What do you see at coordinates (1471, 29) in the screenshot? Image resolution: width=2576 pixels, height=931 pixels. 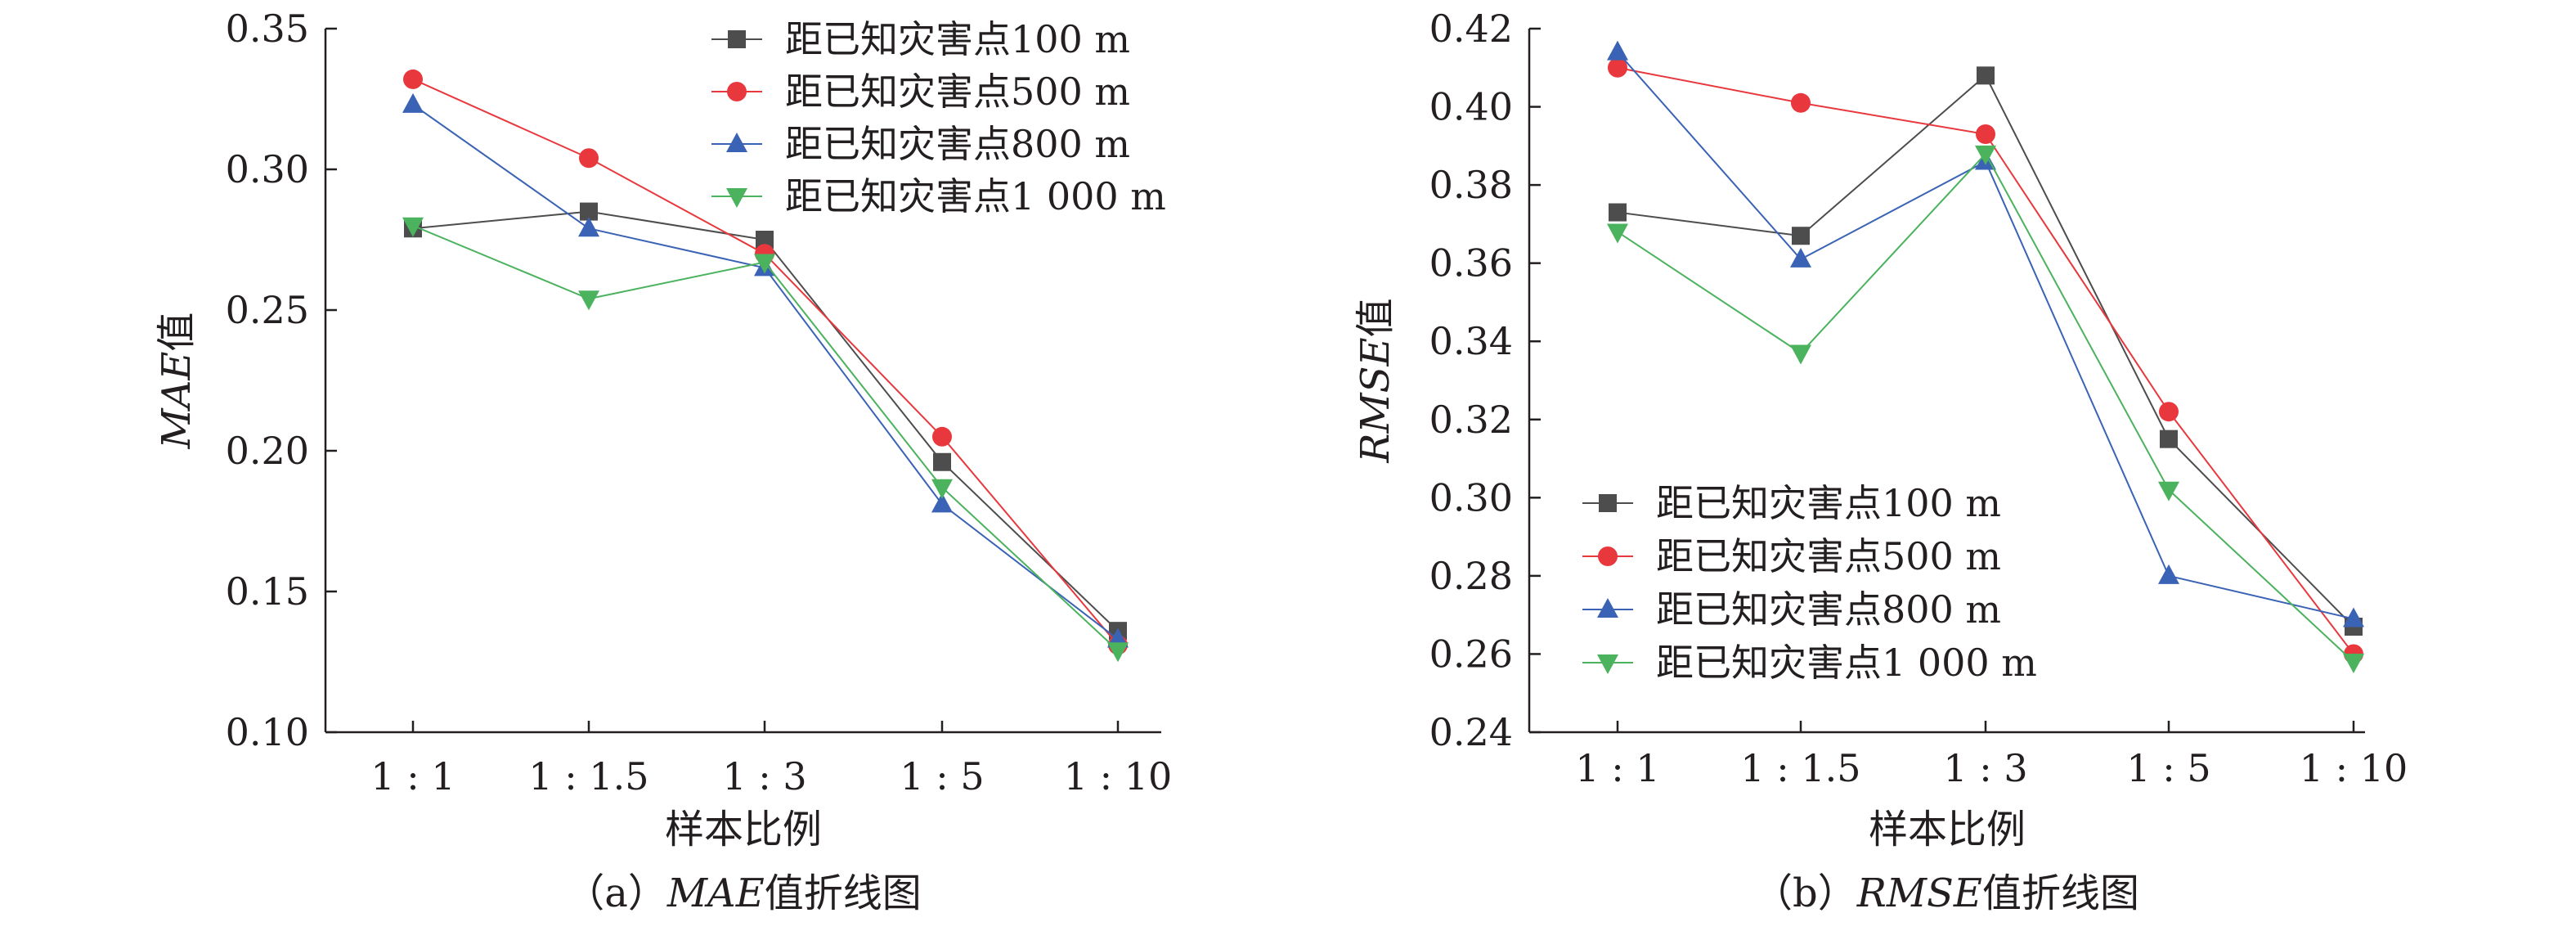 I see `y-tick-label: 0.42` at bounding box center [1471, 29].